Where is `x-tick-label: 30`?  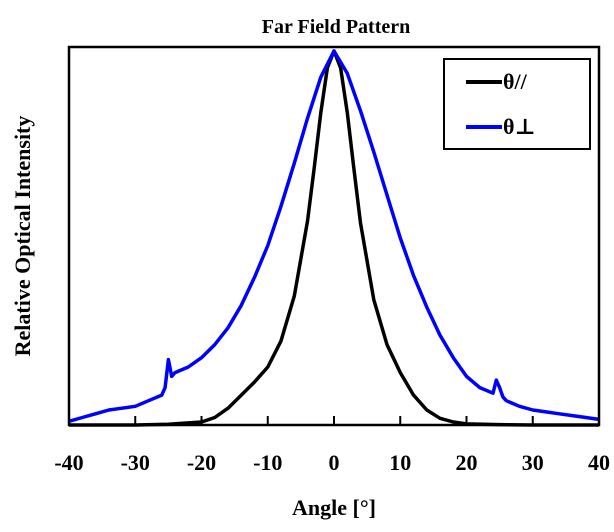
x-tick-label: 30 is located at coordinates (533, 462).